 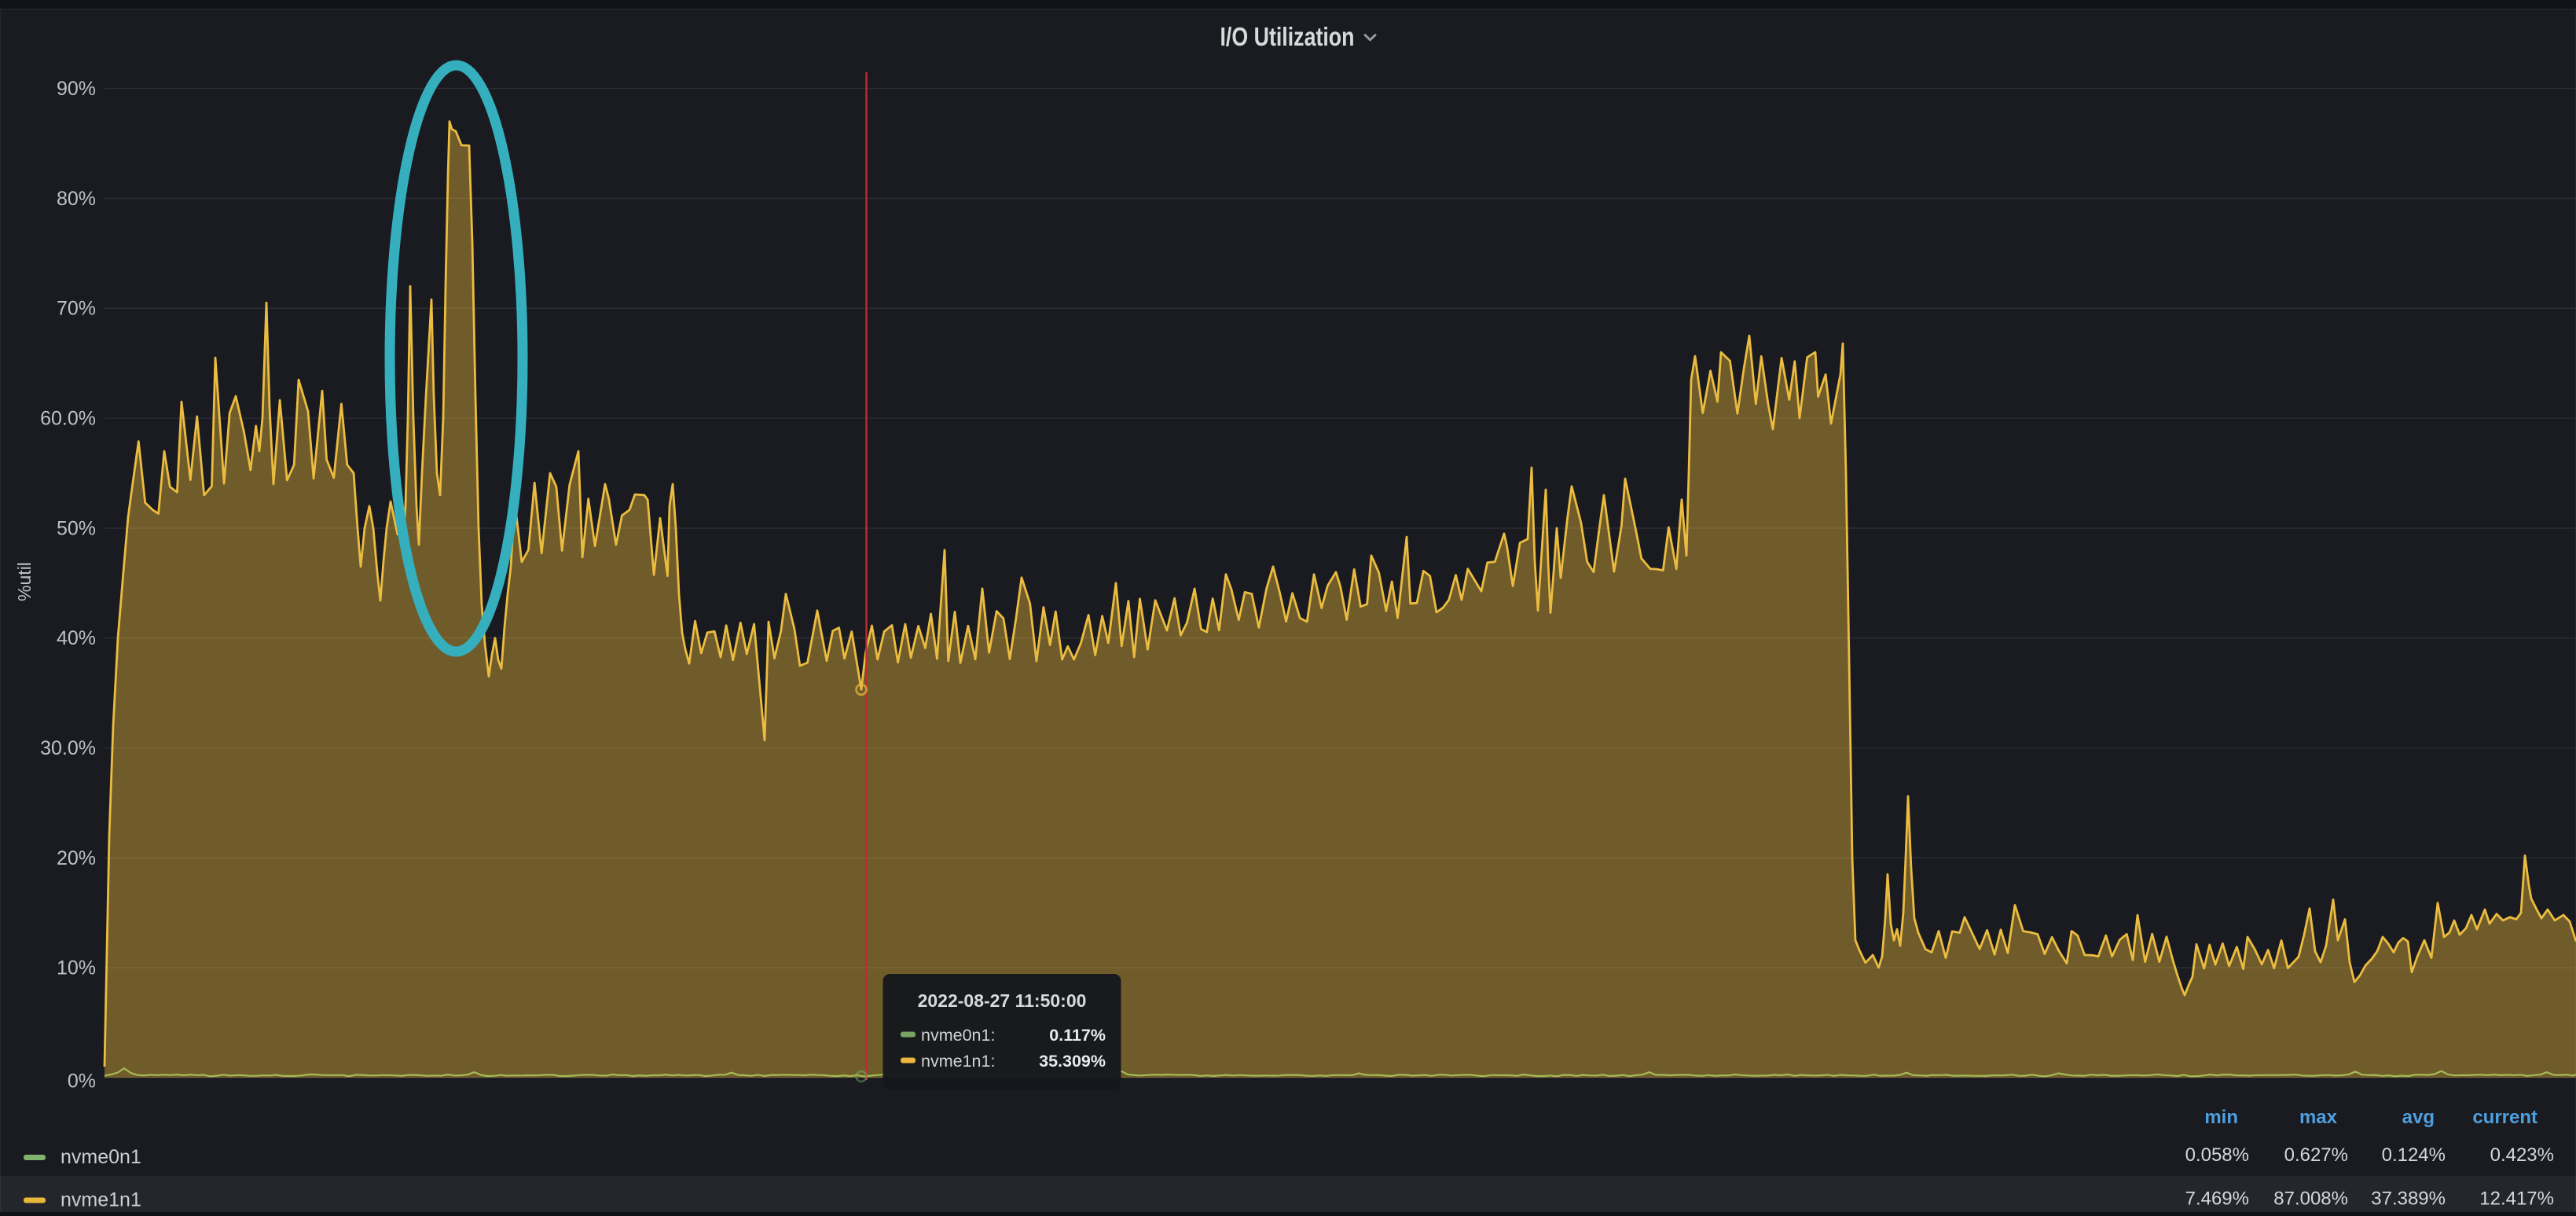 I want to click on svg-text: 20%, so click(x=76, y=858).